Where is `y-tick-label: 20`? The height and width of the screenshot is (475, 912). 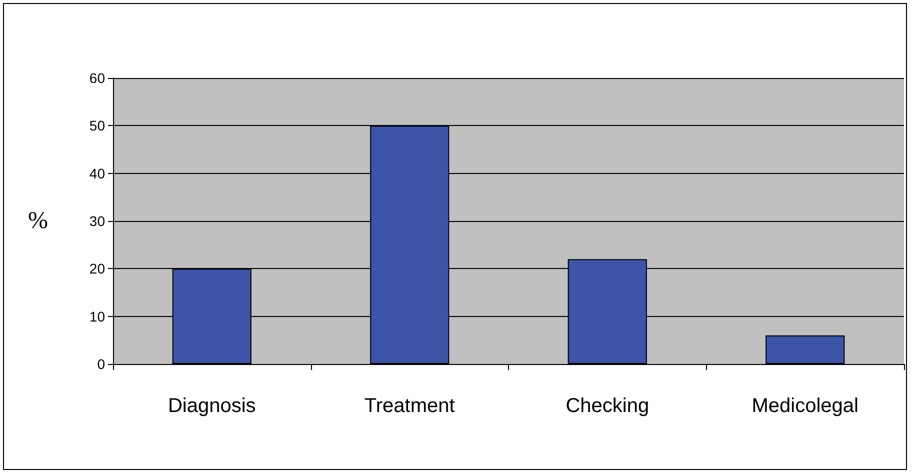 y-tick-label: 20 is located at coordinates (97, 268).